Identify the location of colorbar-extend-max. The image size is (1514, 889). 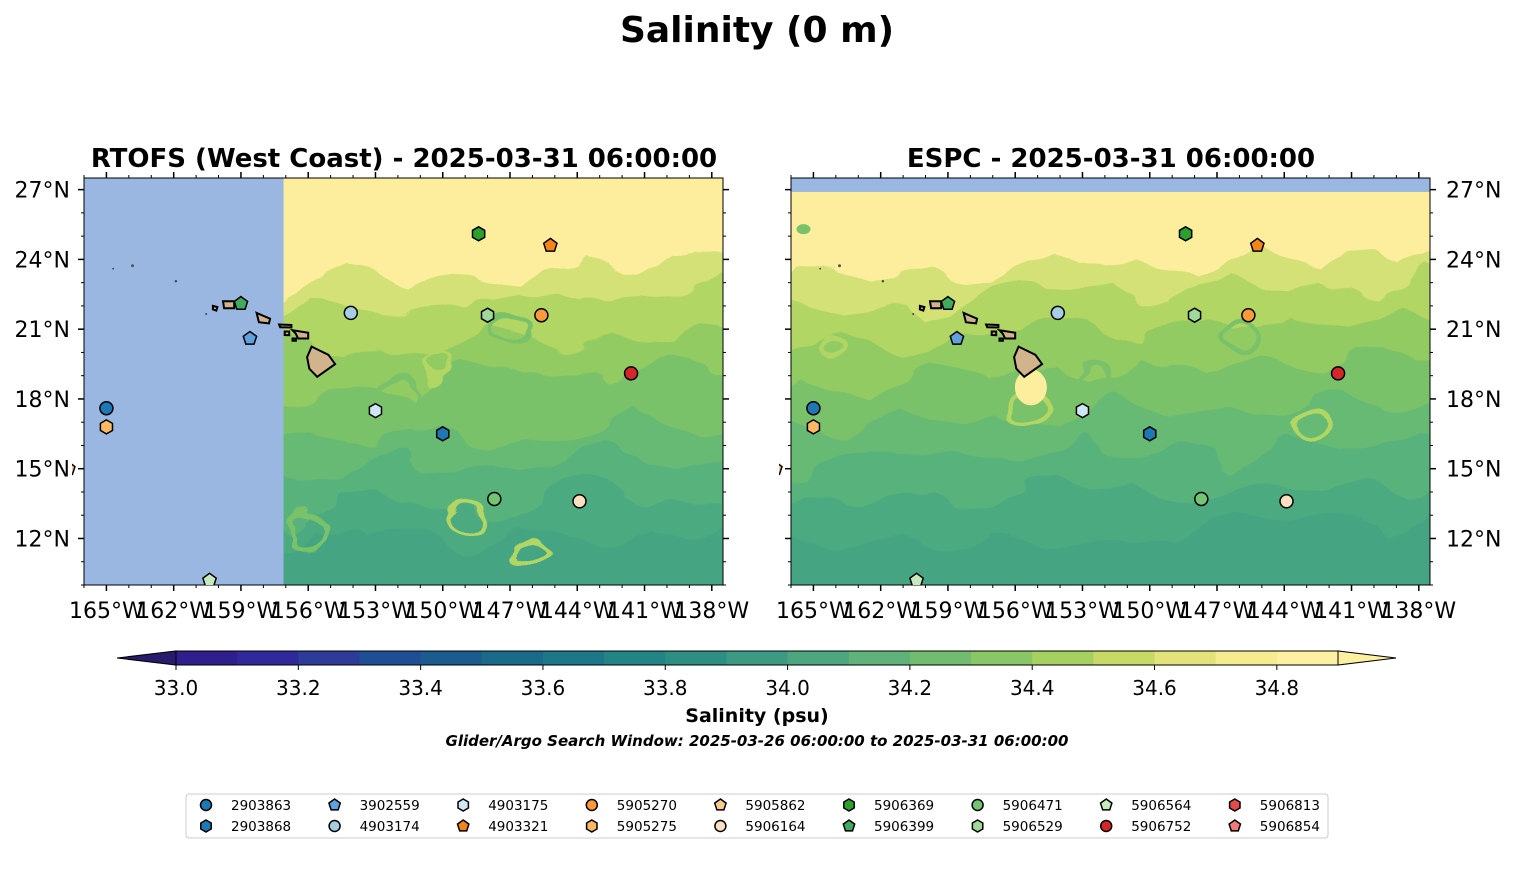
(1367, 658).